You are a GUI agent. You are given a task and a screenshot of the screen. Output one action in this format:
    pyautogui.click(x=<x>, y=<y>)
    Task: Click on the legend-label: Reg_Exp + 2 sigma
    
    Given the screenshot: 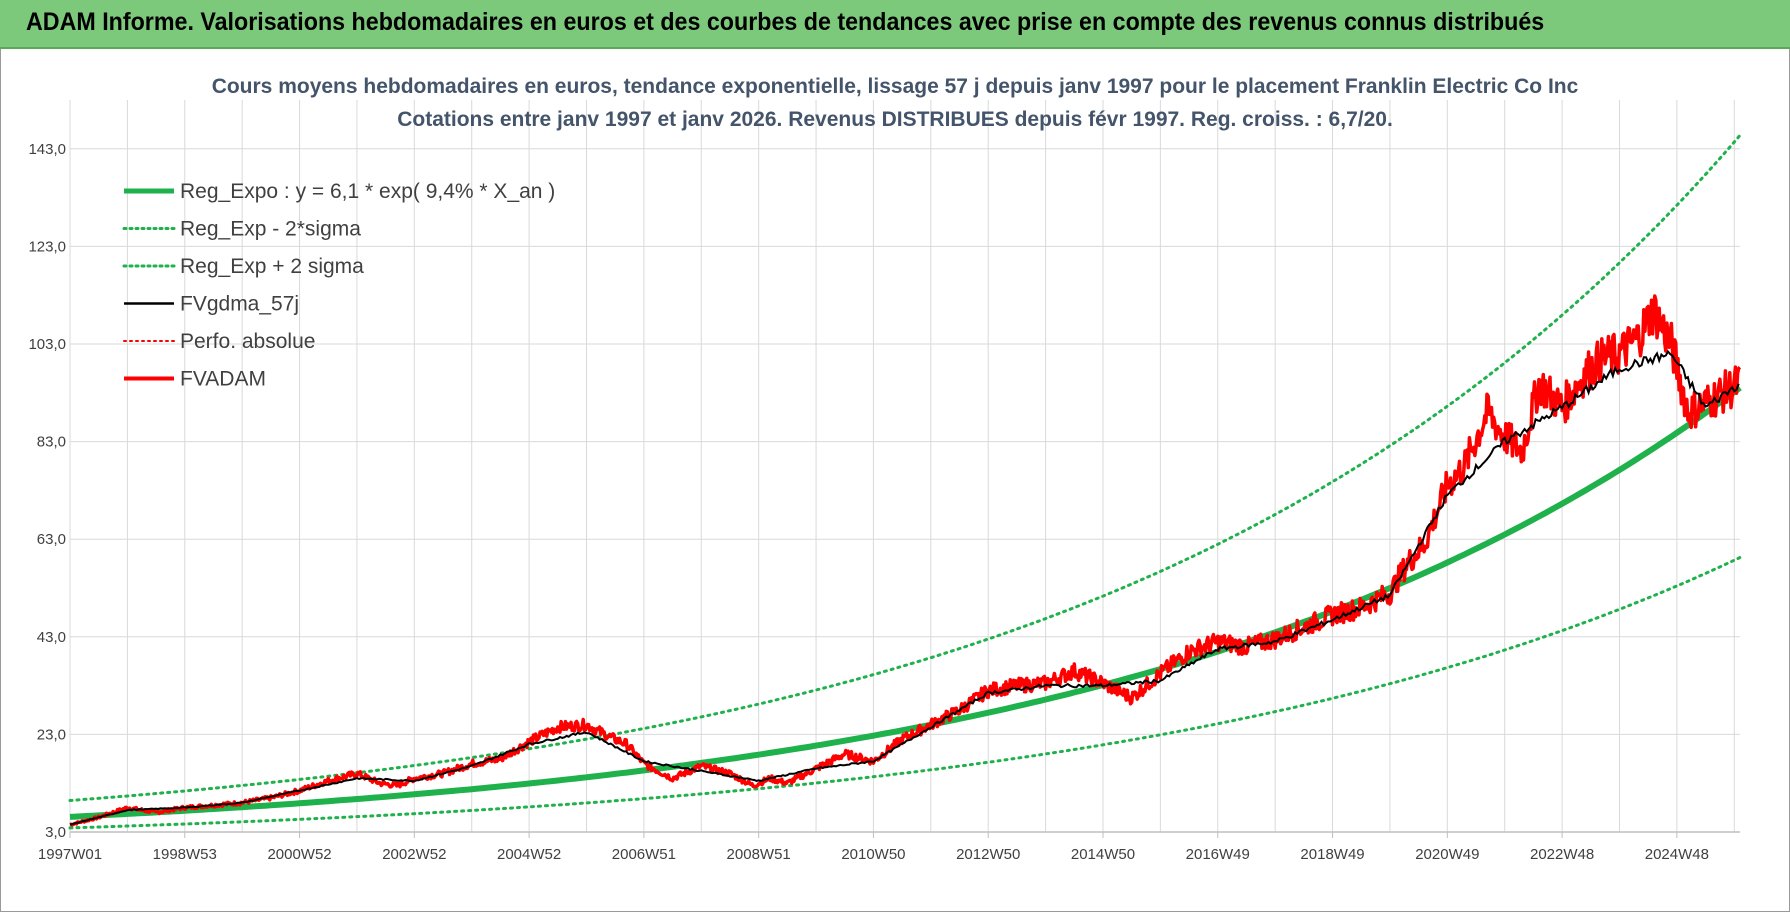 What is the action you would take?
    pyautogui.click(x=272, y=266)
    